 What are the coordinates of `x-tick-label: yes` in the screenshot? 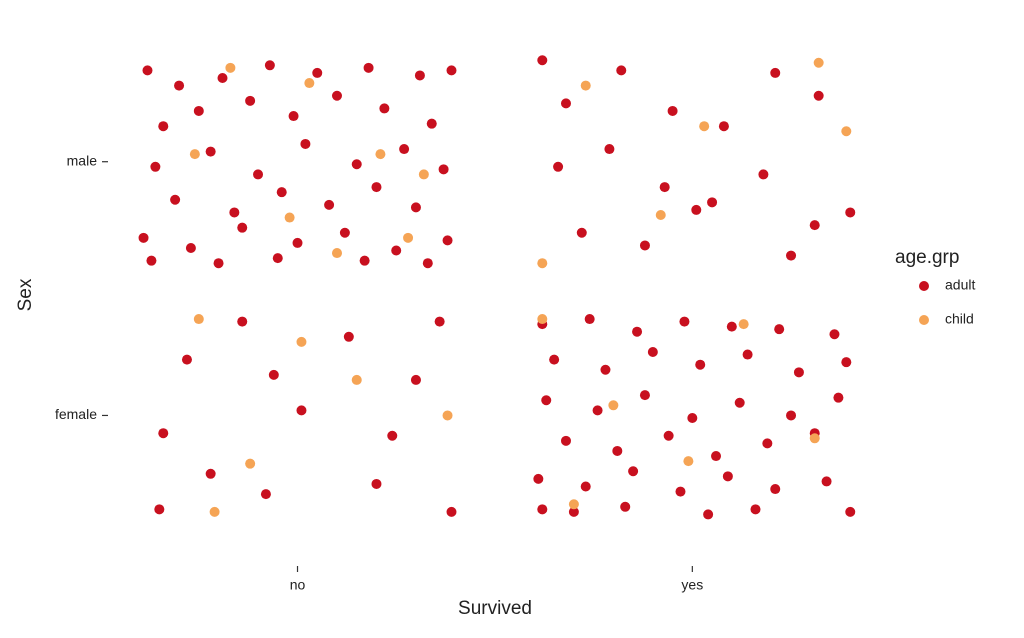 It's located at (692, 585).